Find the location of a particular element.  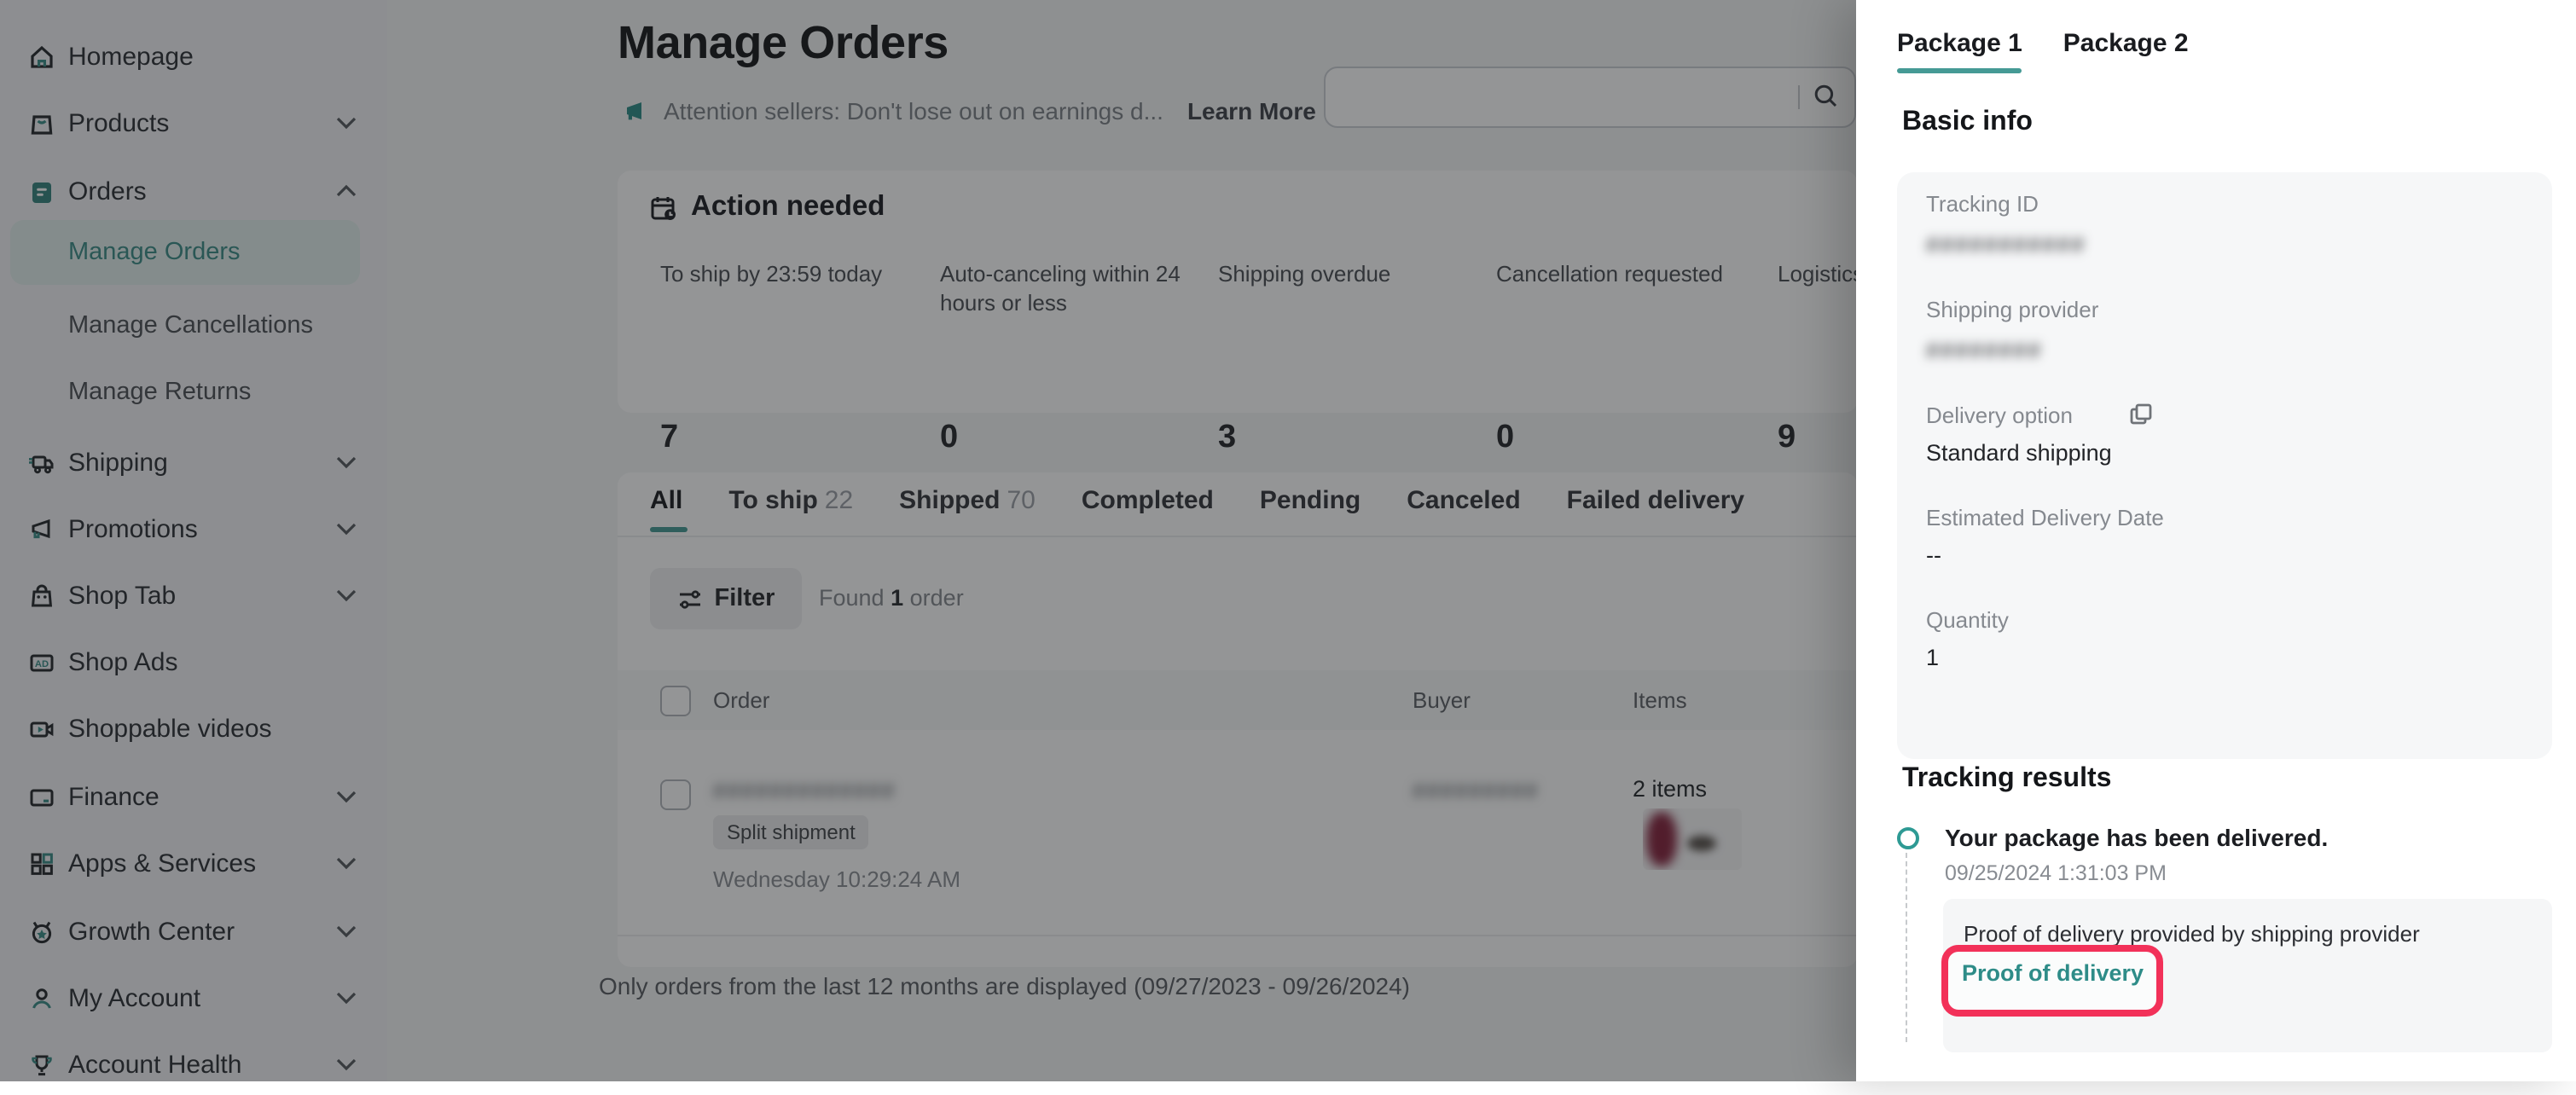

stat-auto-canceling: Auto-canceling within 24 hours or less 0 is located at coordinates (1068, 357).